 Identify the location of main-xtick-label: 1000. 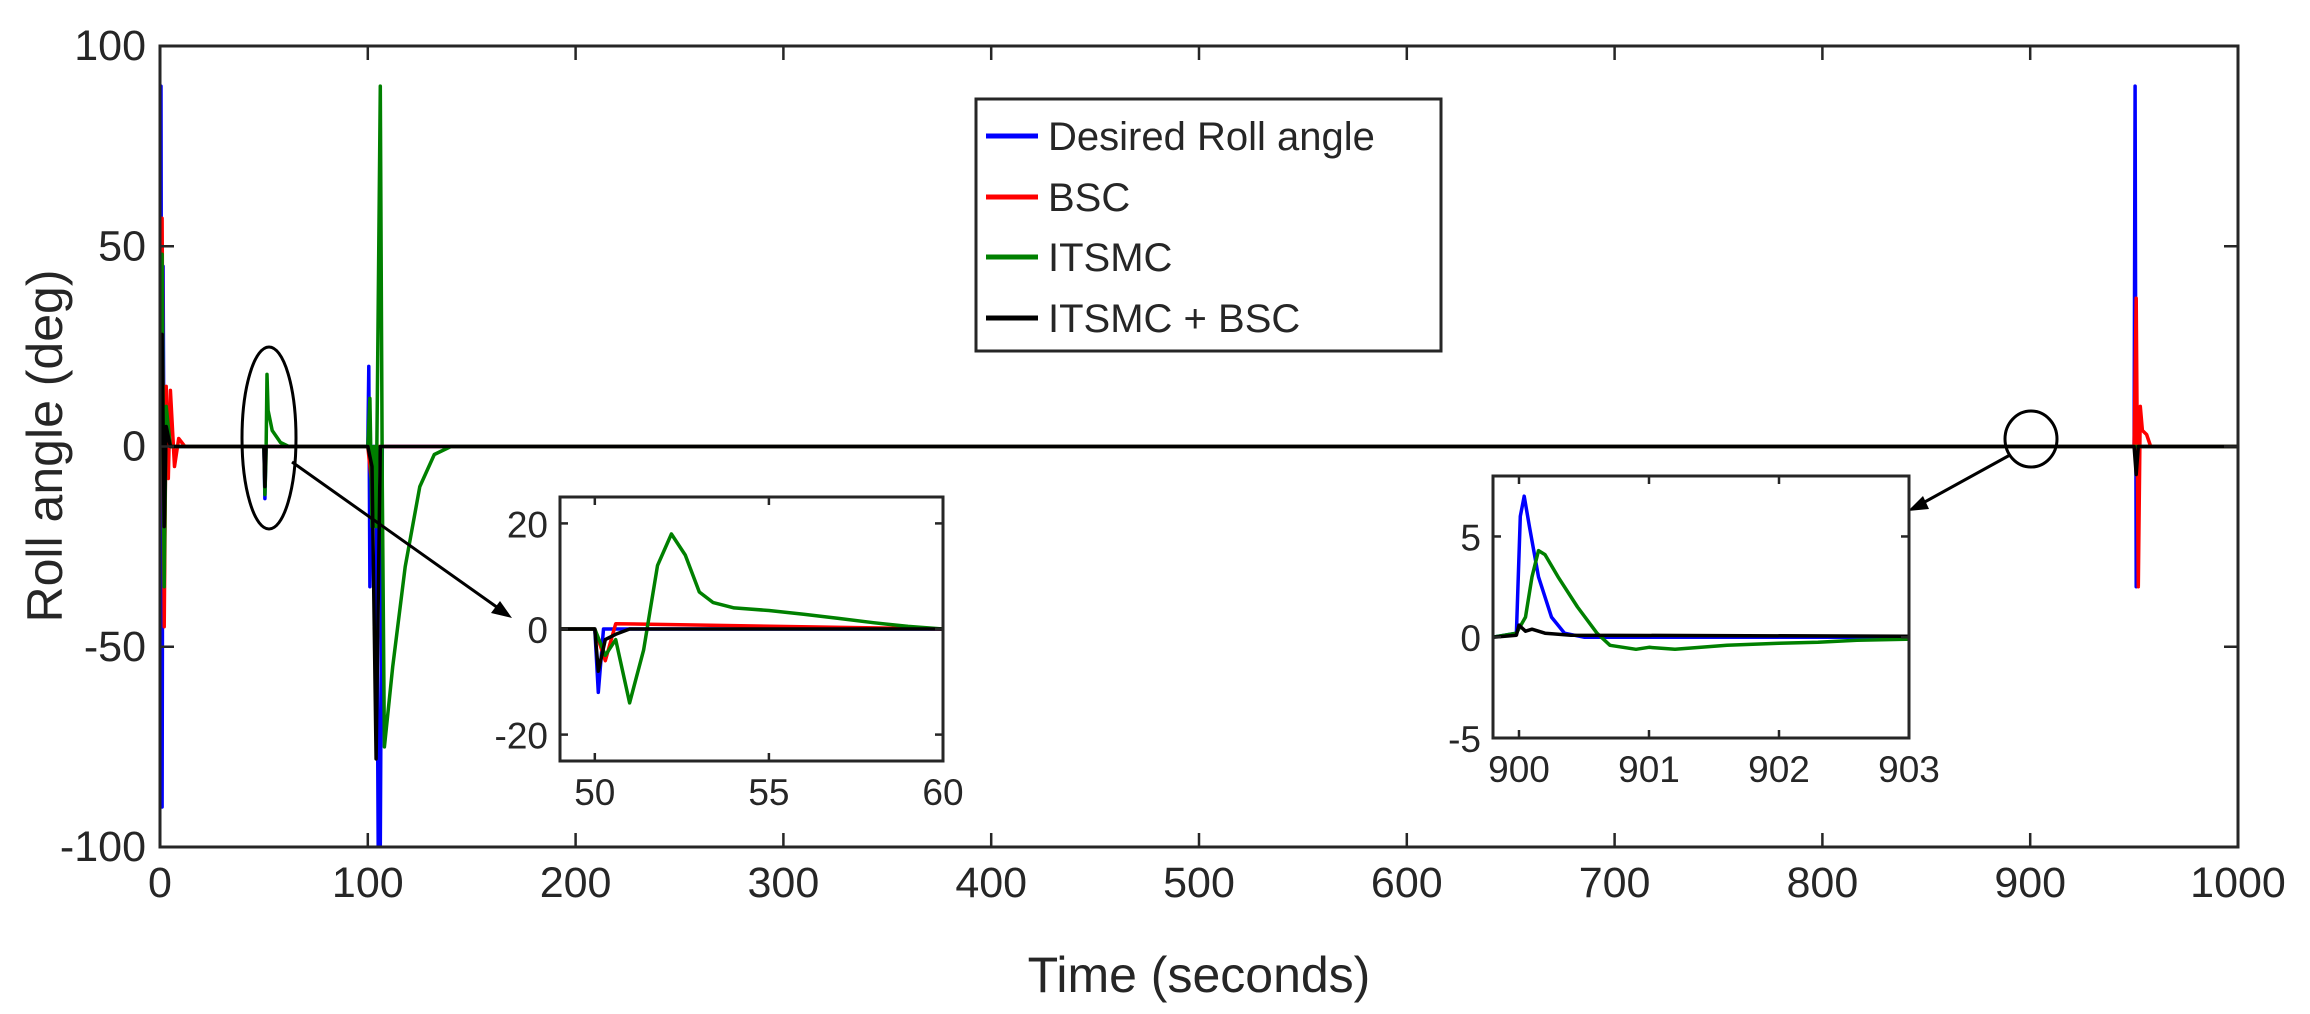
(2238, 883).